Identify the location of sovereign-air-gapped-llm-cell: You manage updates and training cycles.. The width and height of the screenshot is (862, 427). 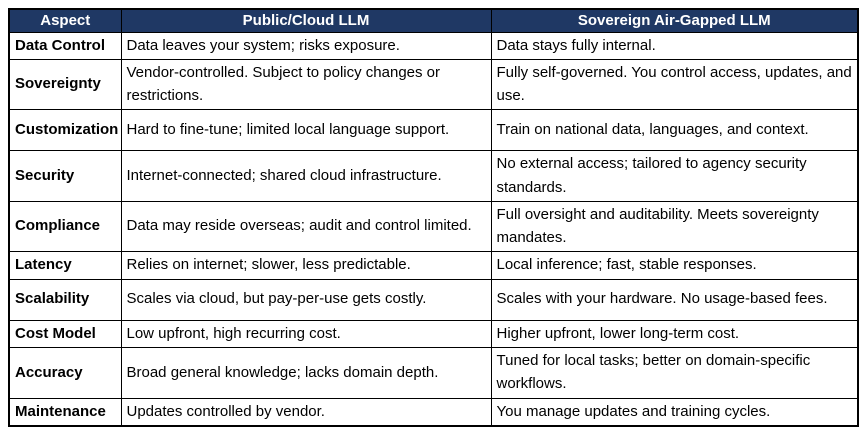
(674, 412).